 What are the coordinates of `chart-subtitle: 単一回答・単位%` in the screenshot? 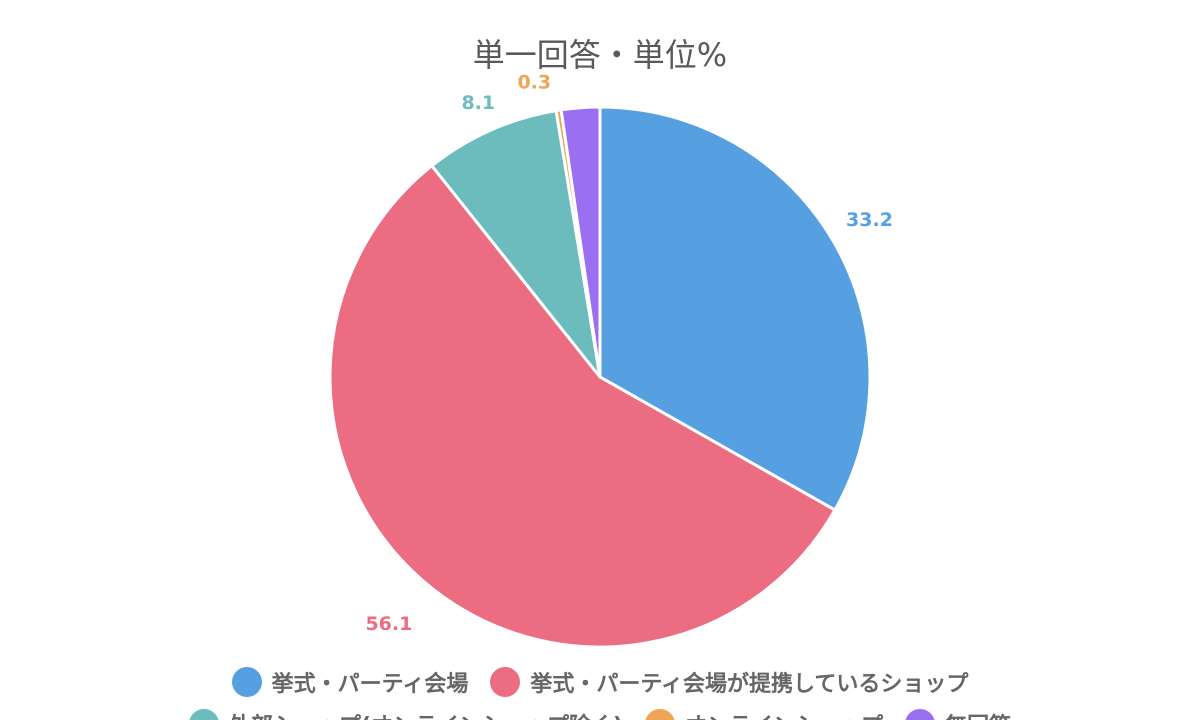 It's located at (600, 55).